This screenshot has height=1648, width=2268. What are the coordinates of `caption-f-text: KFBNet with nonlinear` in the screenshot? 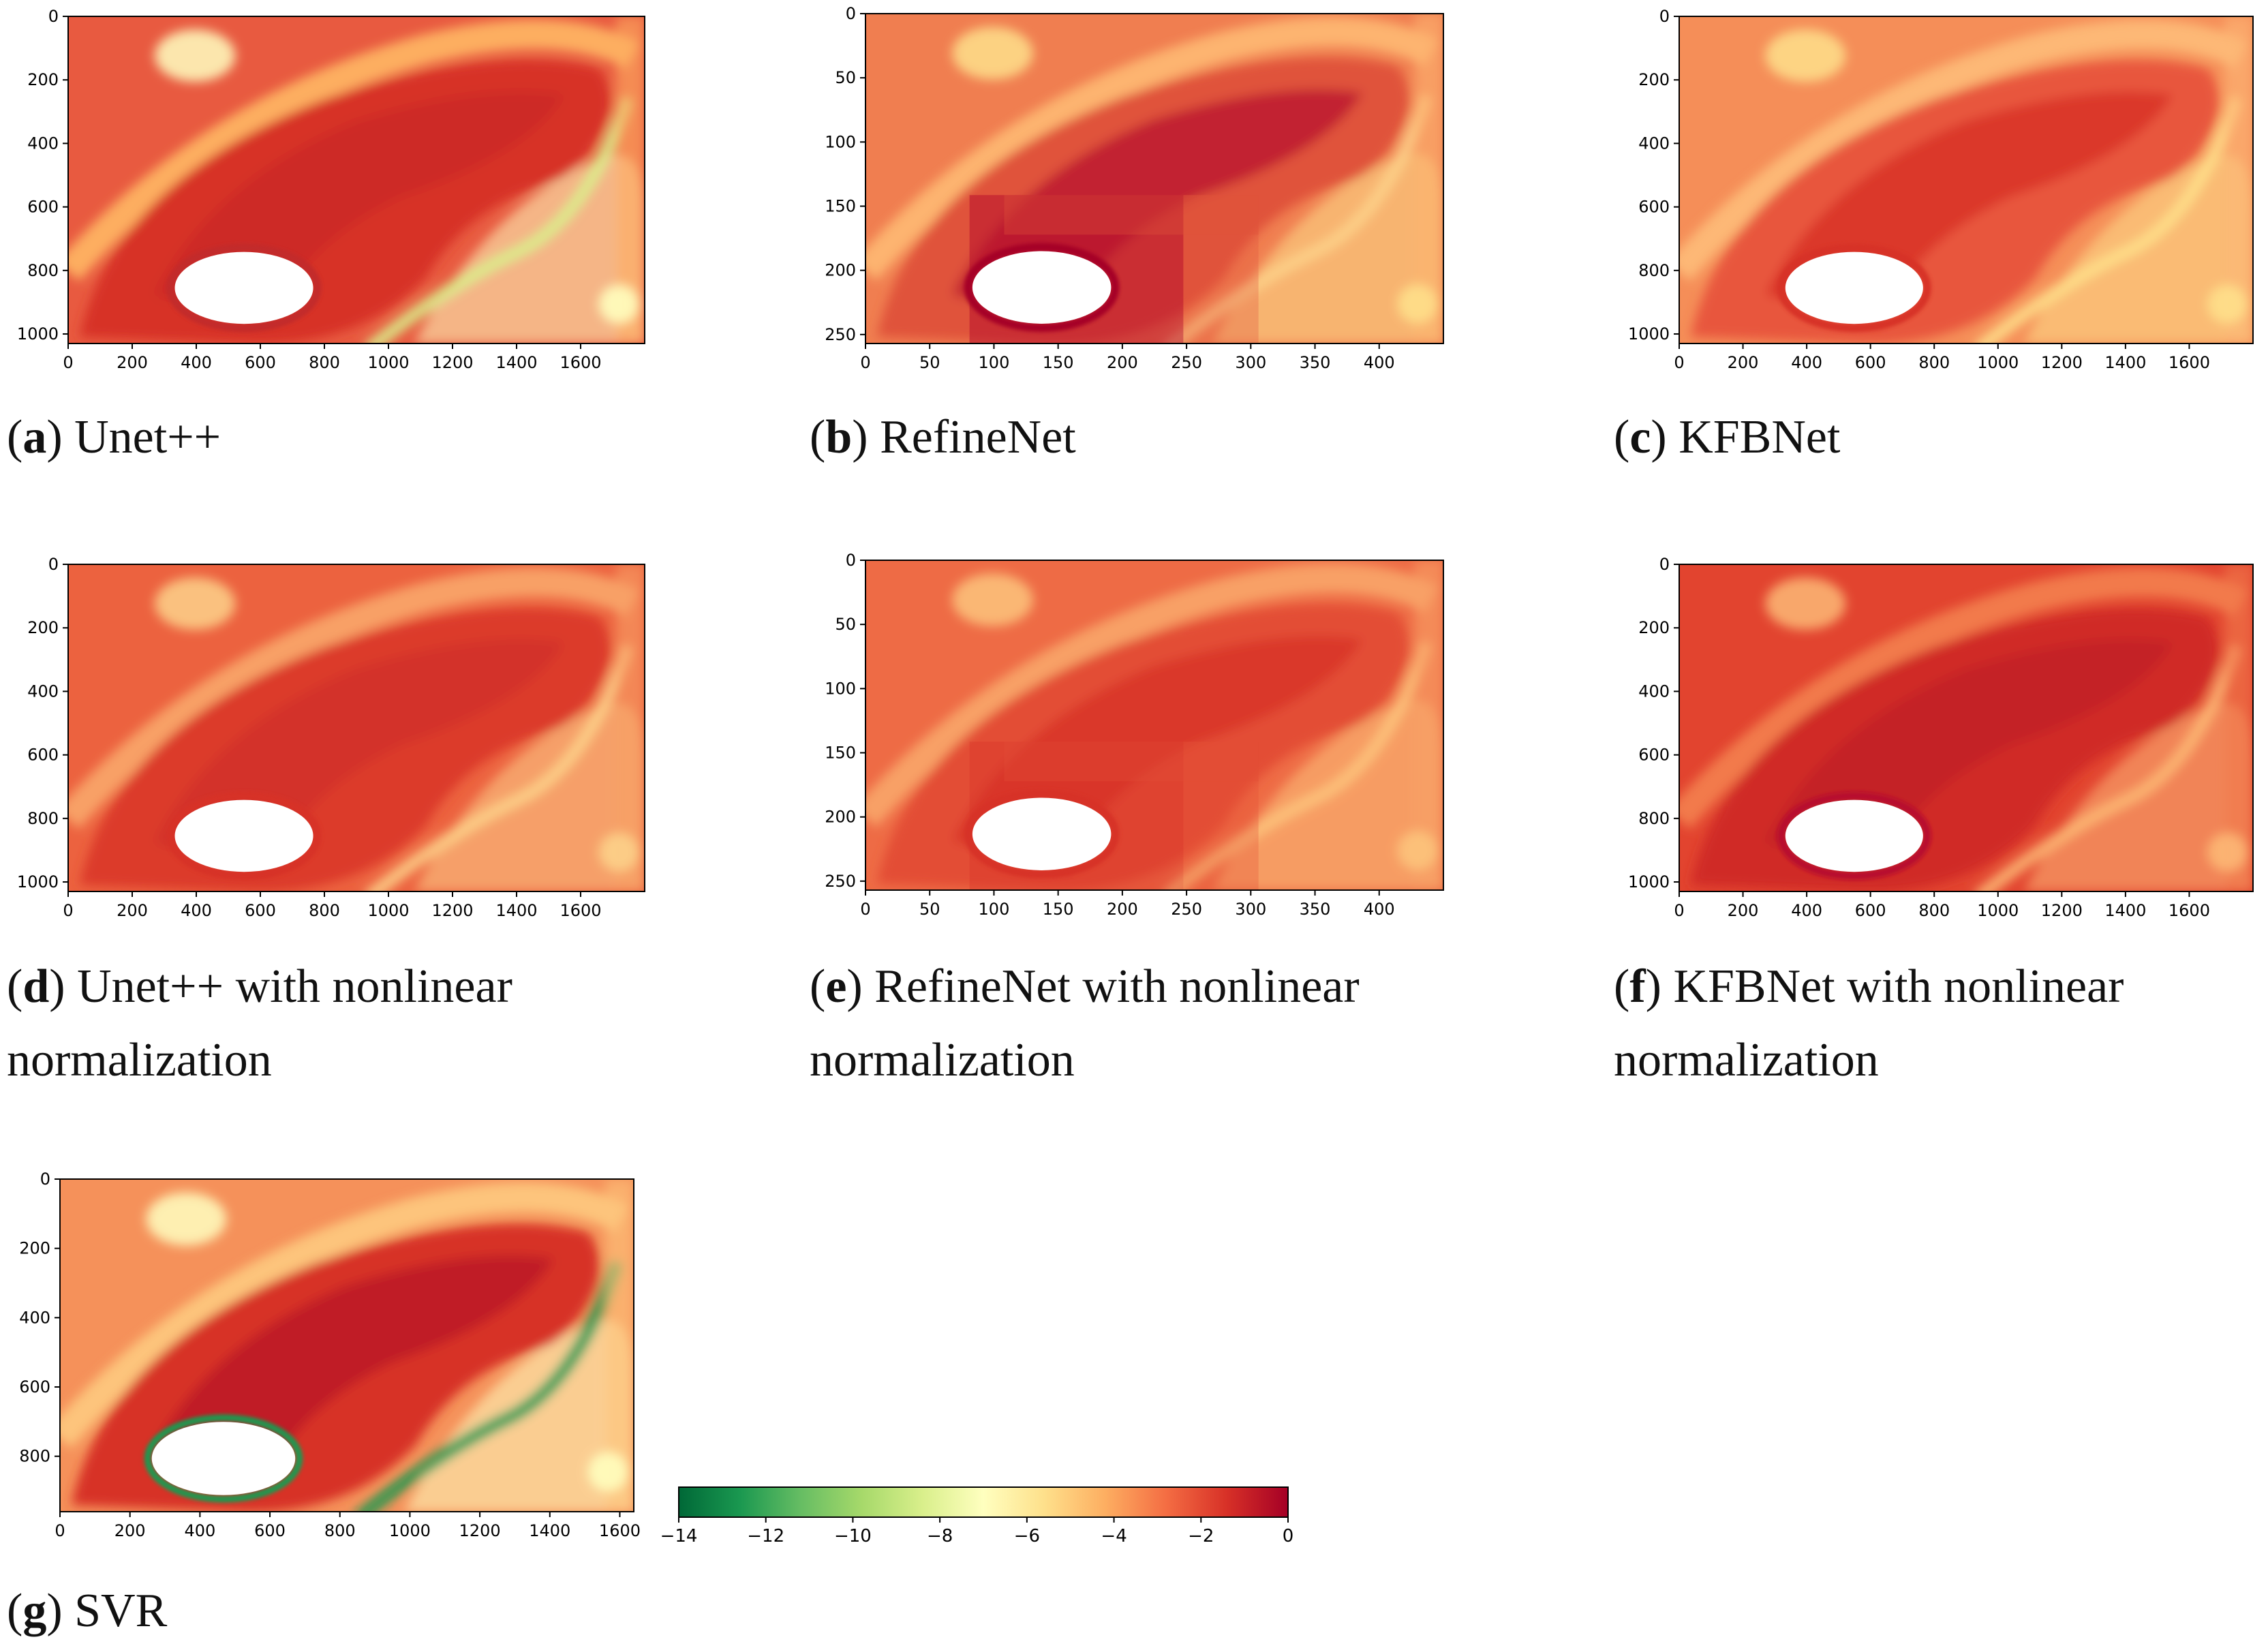 It's located at (1898, 986).